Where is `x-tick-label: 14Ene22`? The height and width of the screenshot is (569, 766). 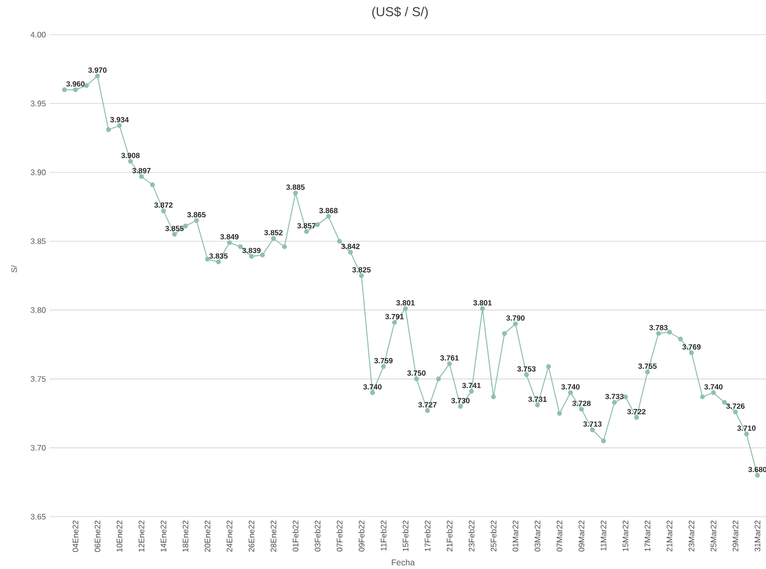 x-tick-label: 14Ene22 is located at coordinates (163, 536).